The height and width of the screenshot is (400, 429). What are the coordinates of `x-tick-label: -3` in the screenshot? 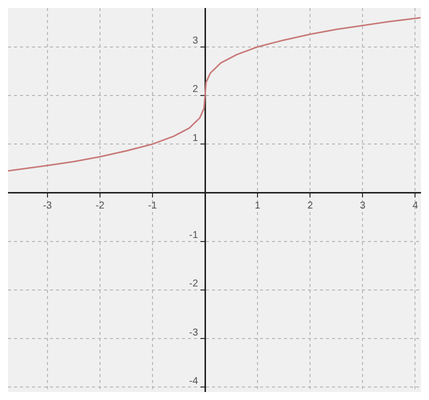 It's located at (47, 206).